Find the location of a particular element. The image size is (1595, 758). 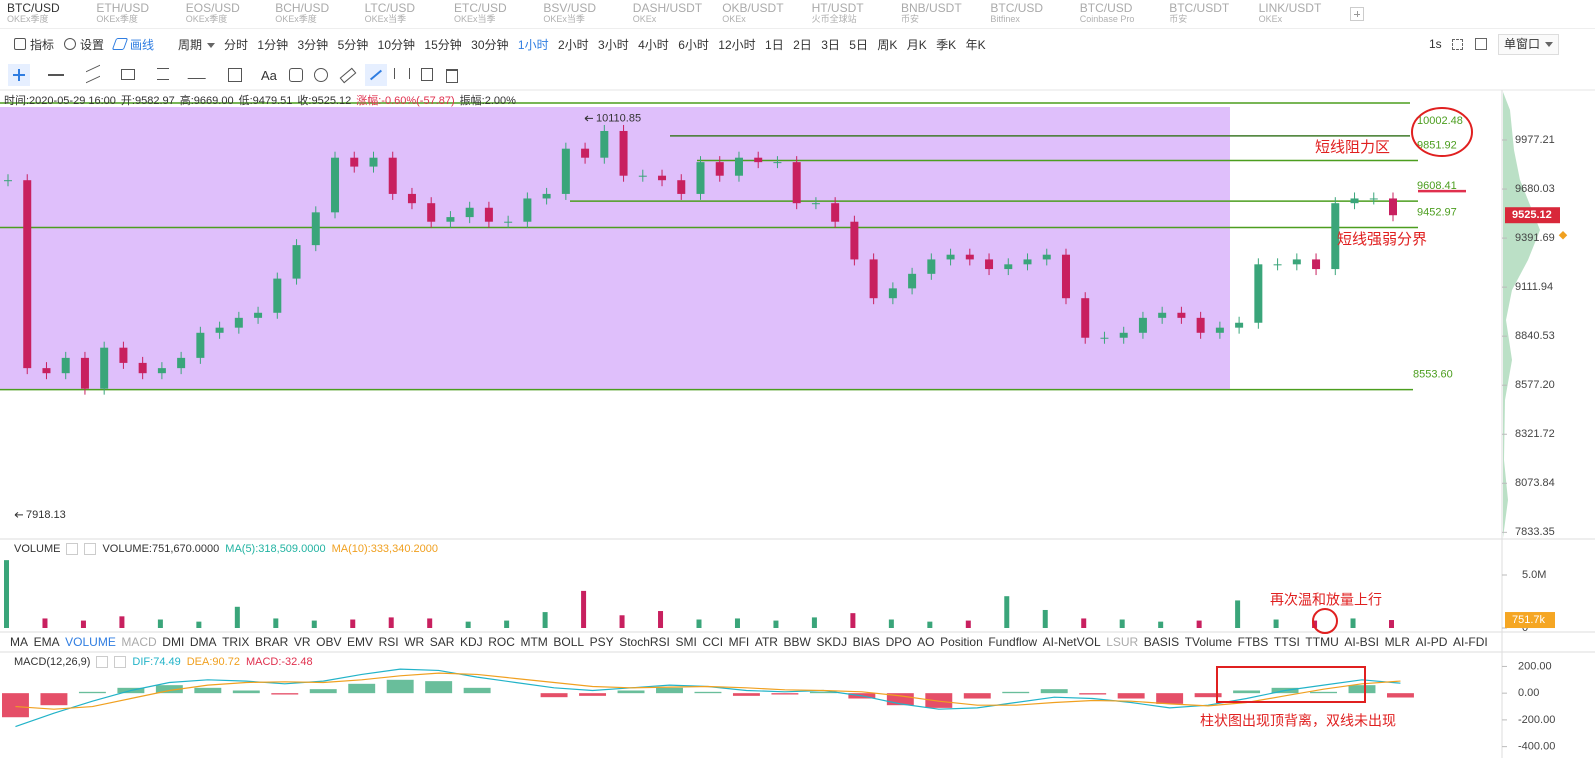

window-icon is located at coordinates (1481, 44).